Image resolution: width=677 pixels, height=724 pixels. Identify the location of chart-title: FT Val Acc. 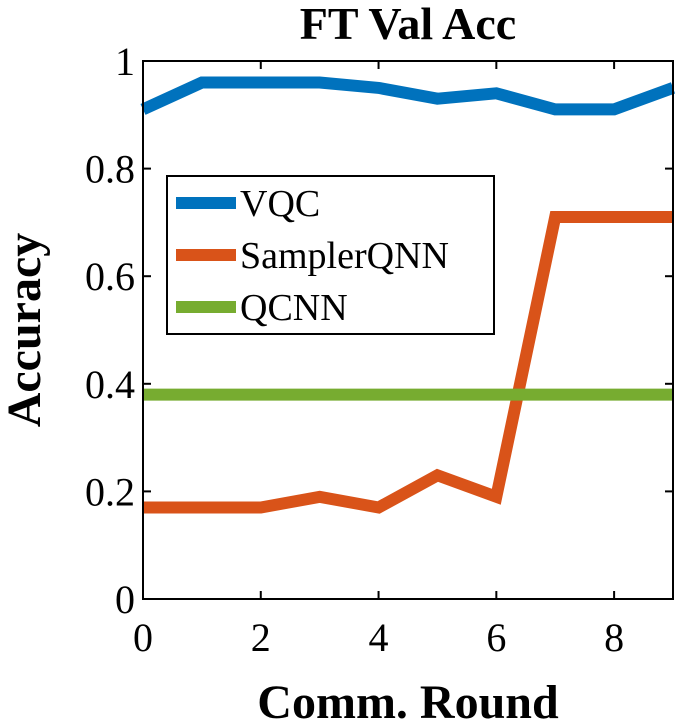
(408, 24).